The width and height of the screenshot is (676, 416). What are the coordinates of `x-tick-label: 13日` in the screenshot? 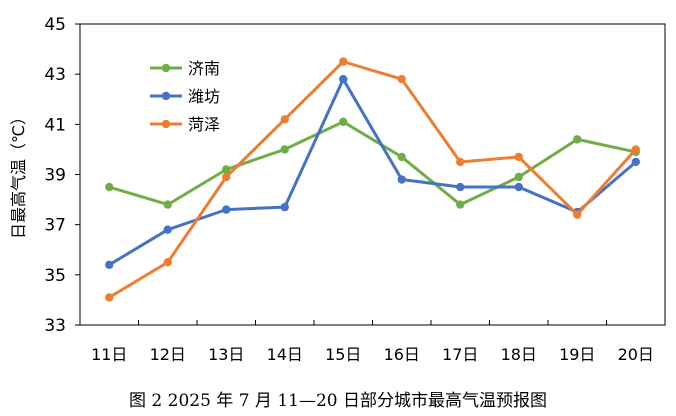 It's located at (226, 354).